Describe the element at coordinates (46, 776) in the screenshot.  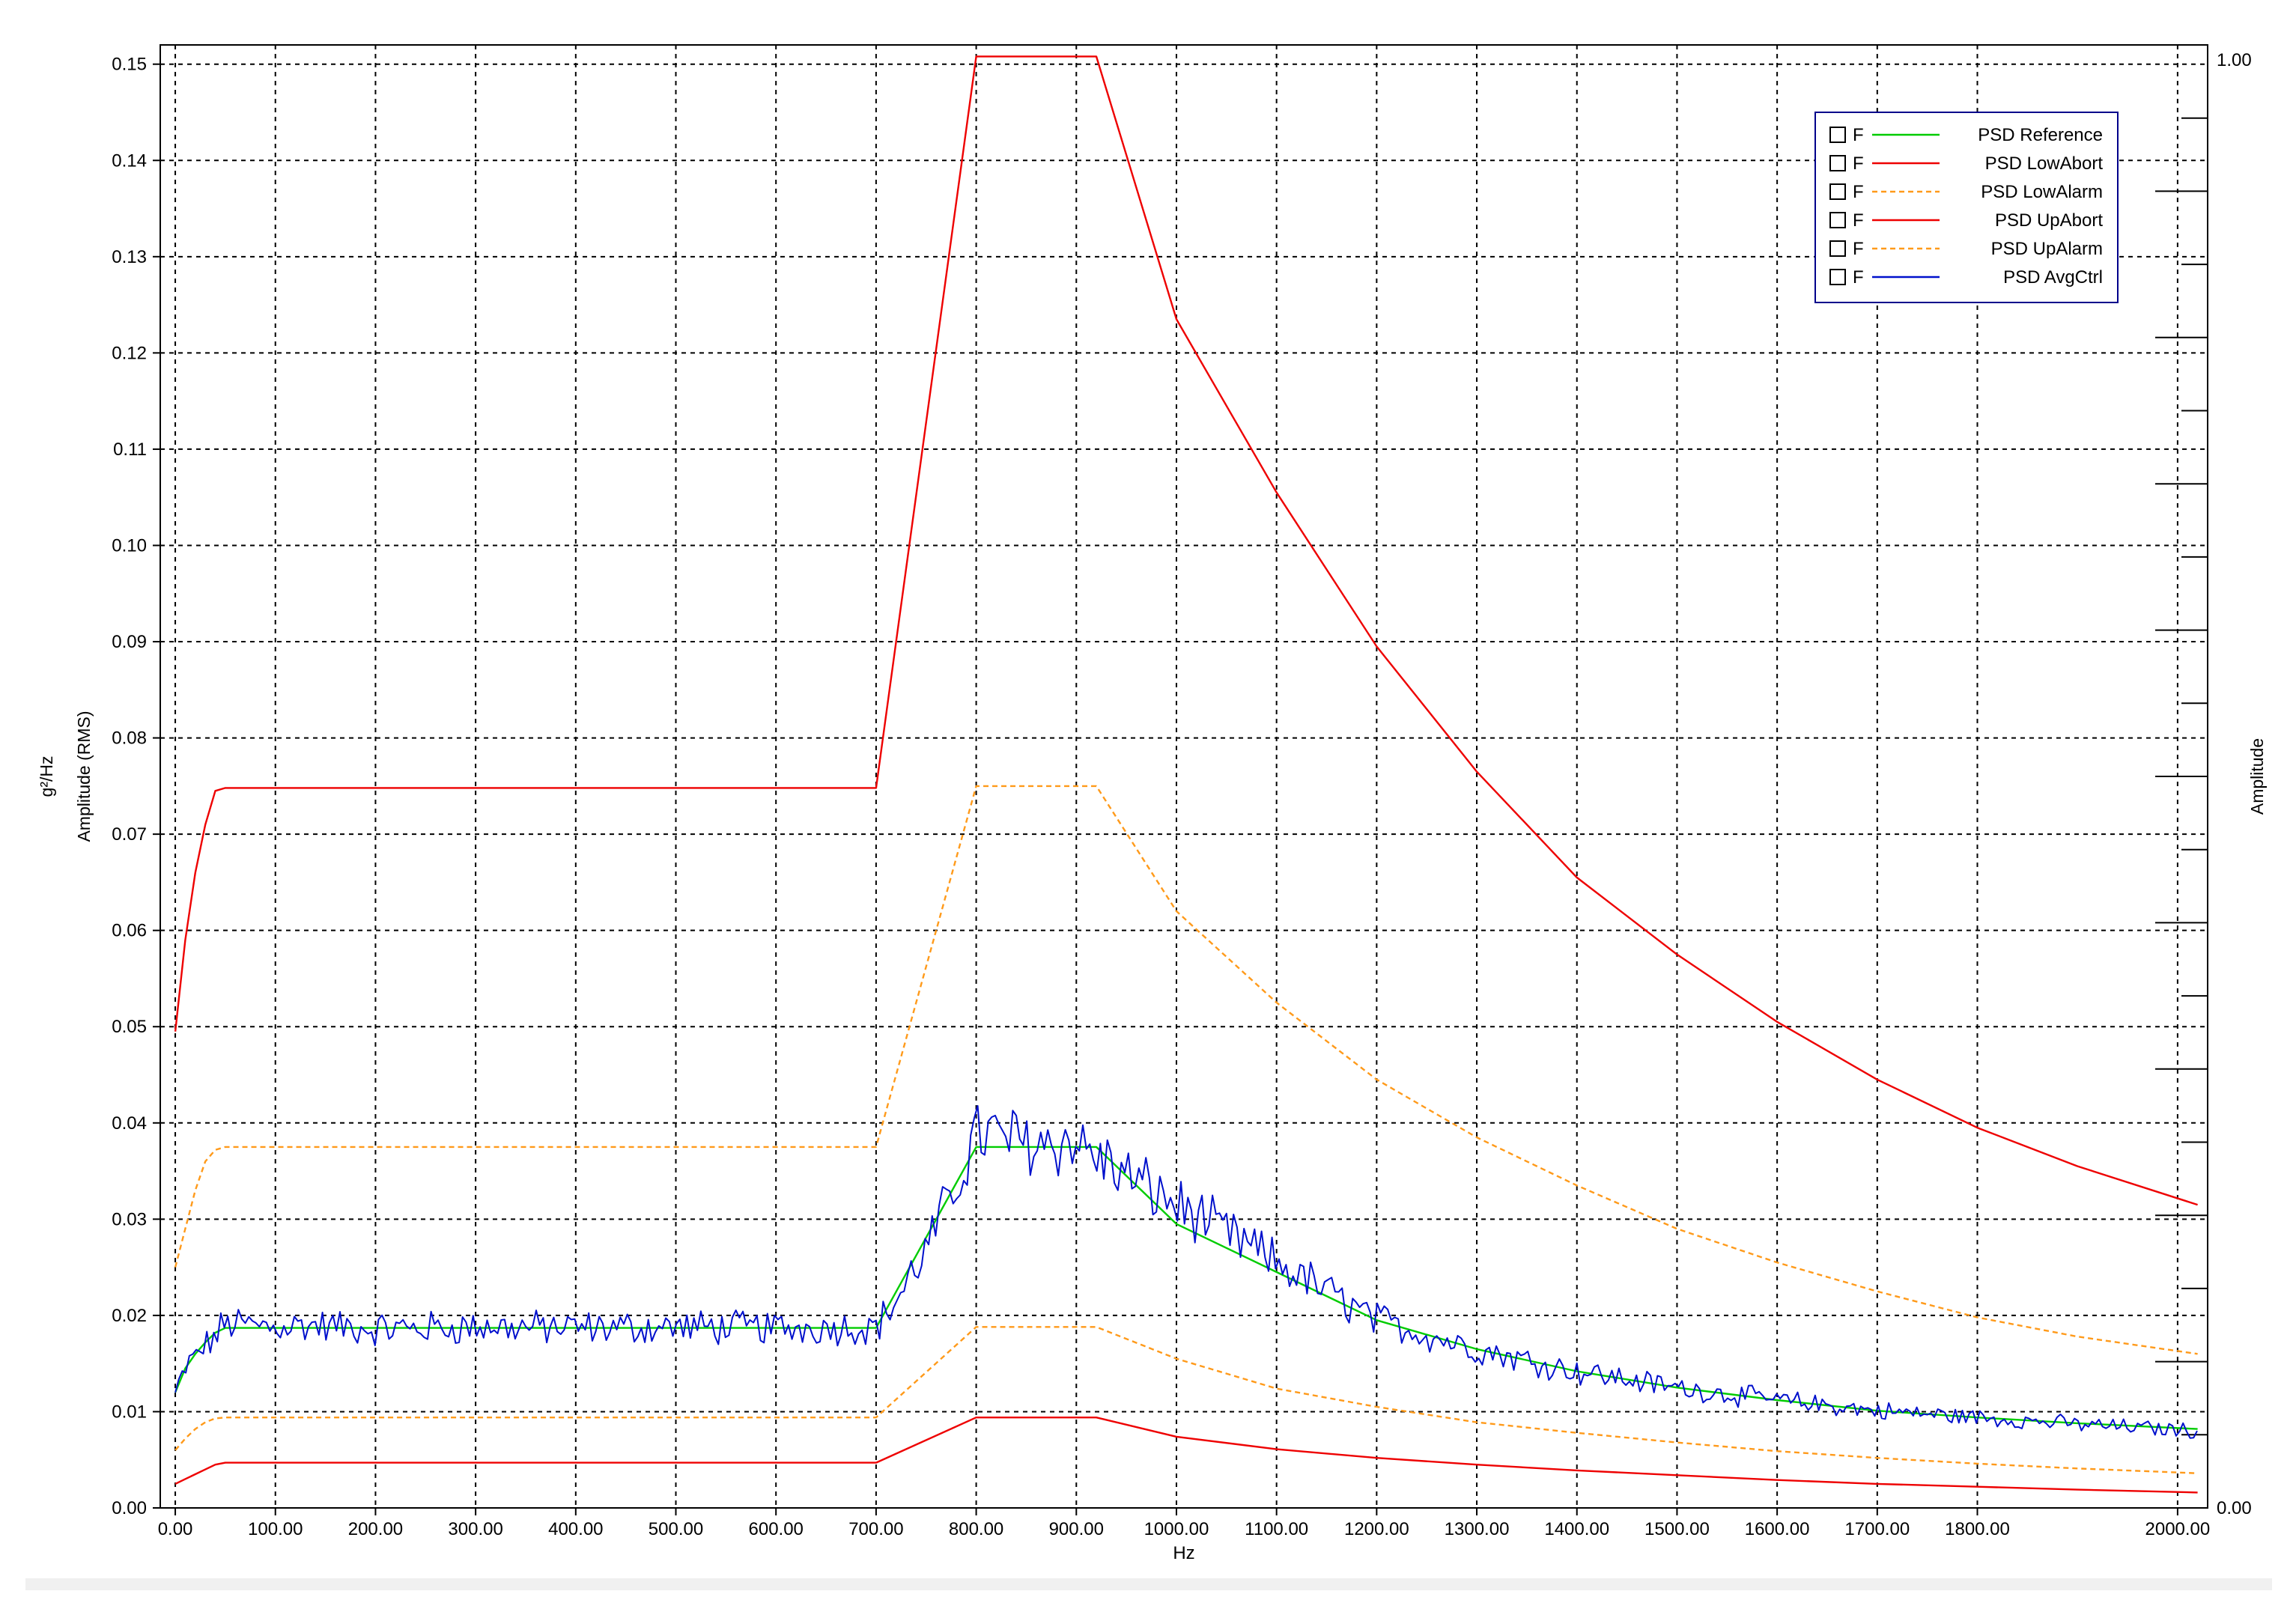
I see `y-axis-label-unit: g²/Hz` at that location.